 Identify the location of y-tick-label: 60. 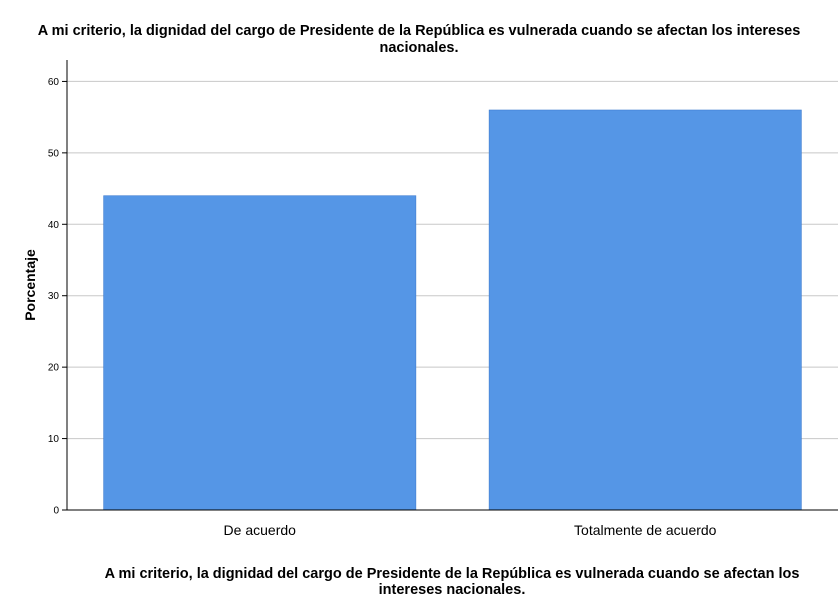
(54, 82).